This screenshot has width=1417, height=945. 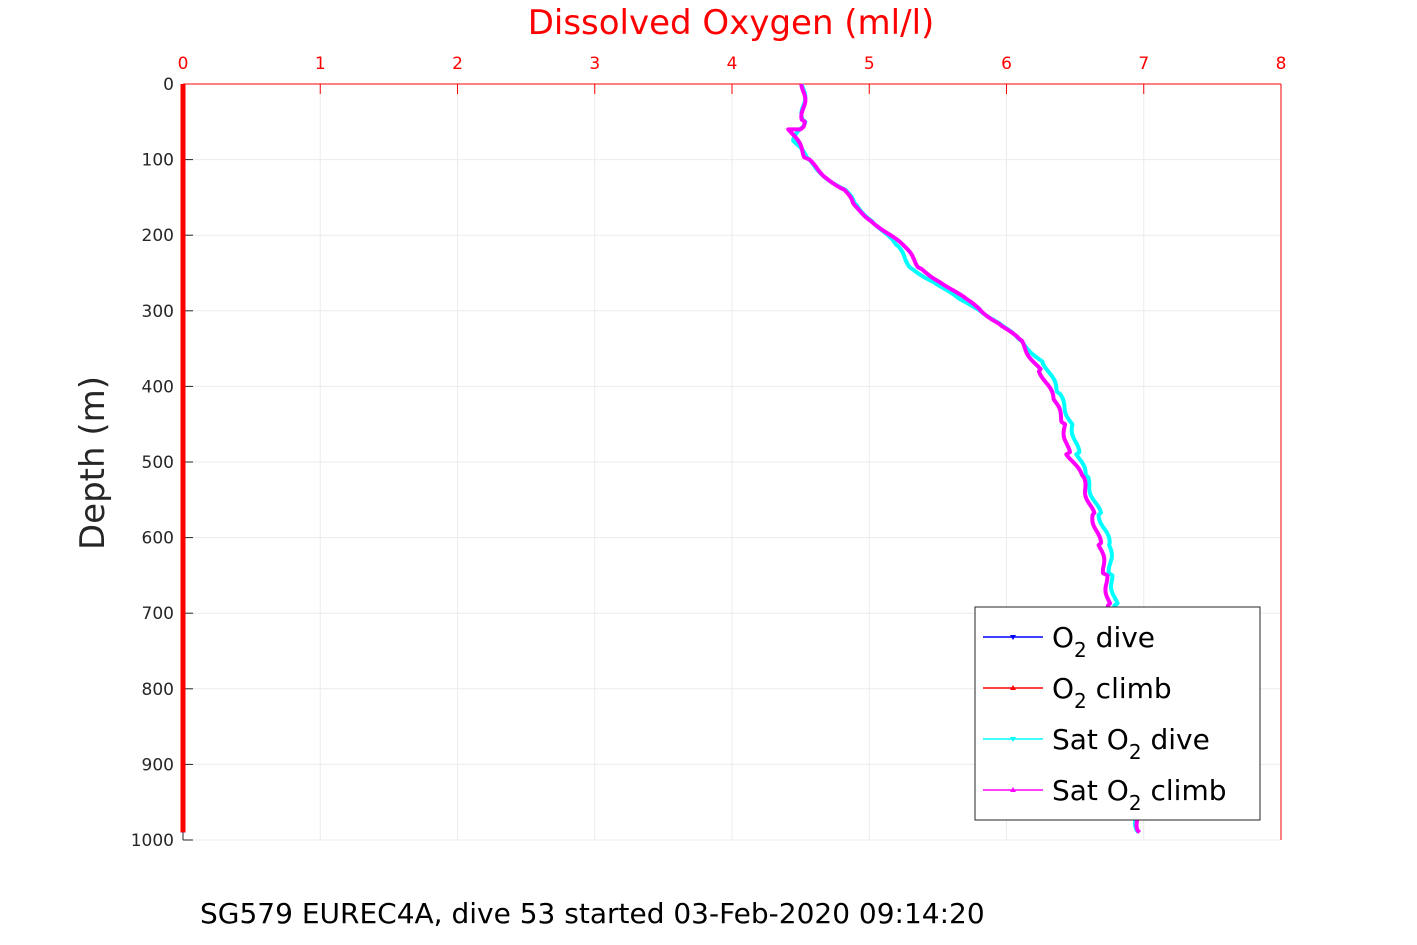 What do you see at coordinates (158, 614) in the screenshot?
I see `y-tick-label: 700` at bounding box center [158, 614].